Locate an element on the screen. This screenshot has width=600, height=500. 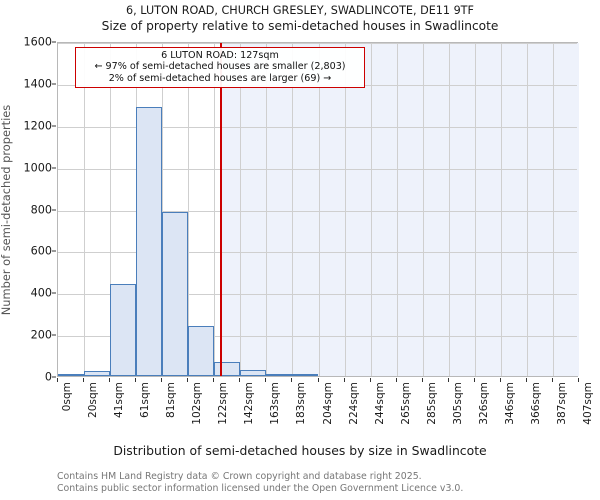
x-axis-tick-label: 122sqm is located at coordinates (223, 403).